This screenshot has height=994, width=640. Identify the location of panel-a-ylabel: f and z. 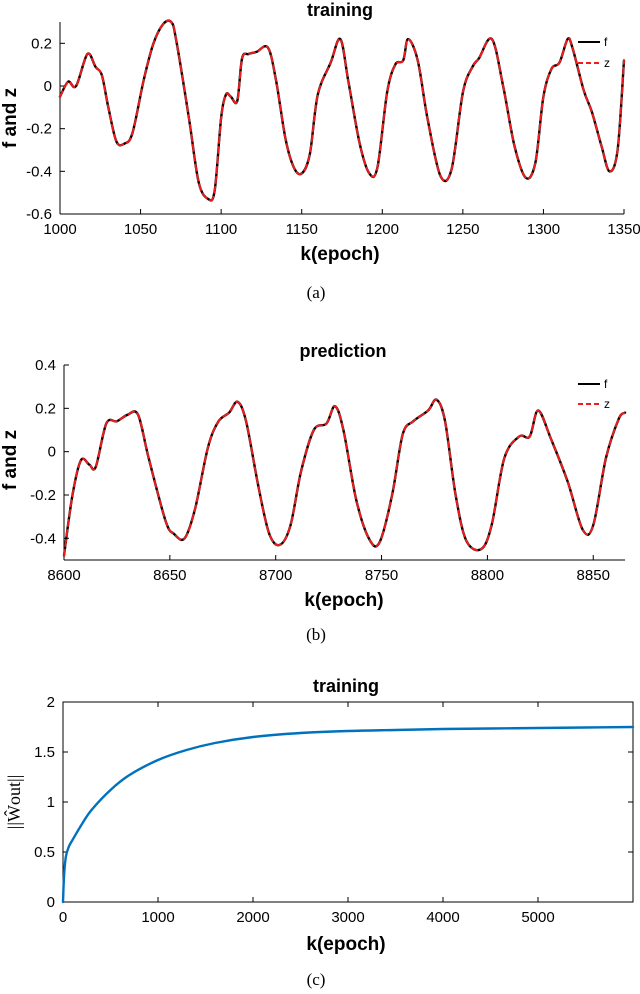
(10, 118).